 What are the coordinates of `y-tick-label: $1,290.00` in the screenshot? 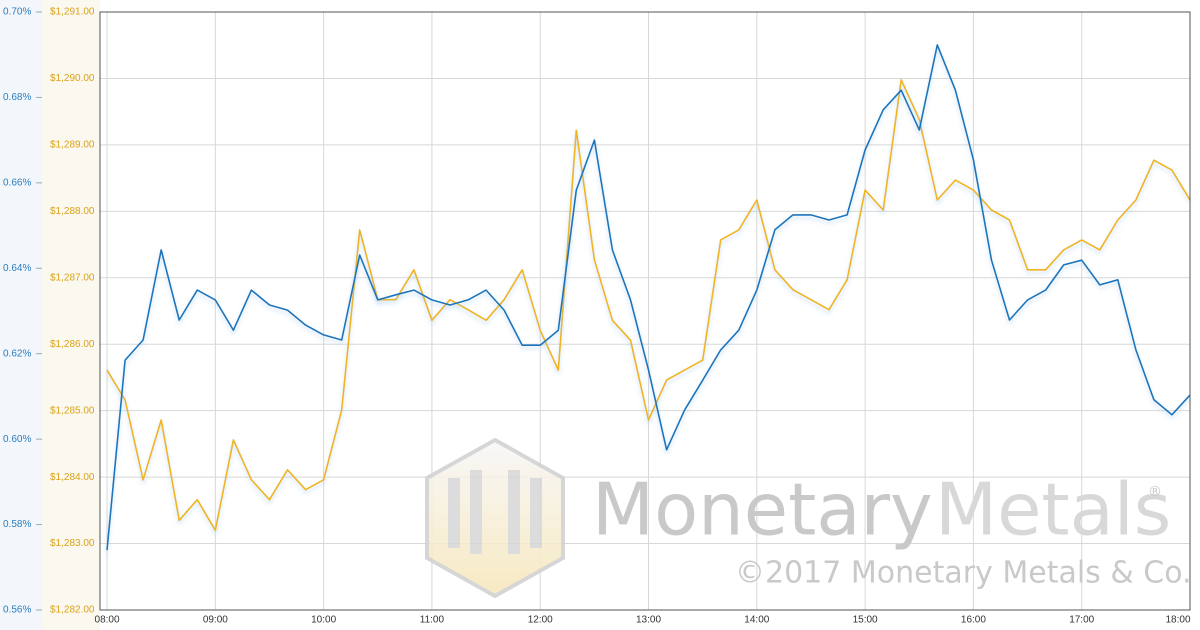 It's located at (72, 78).